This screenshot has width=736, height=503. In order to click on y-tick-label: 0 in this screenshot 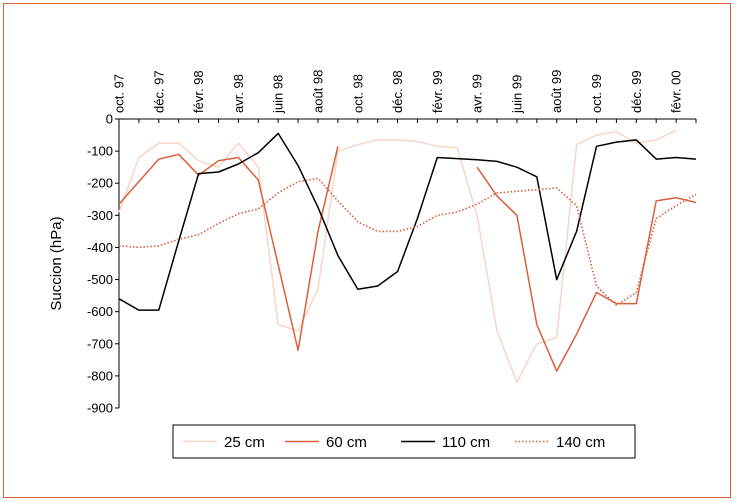, I will do `click(109, 119)`.